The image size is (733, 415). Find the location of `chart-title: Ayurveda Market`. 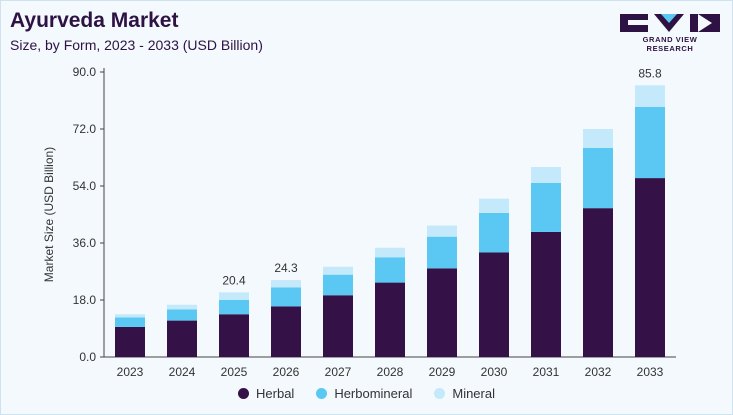

chart-title: Ayurveda Market is located at coordinates (94, 20).